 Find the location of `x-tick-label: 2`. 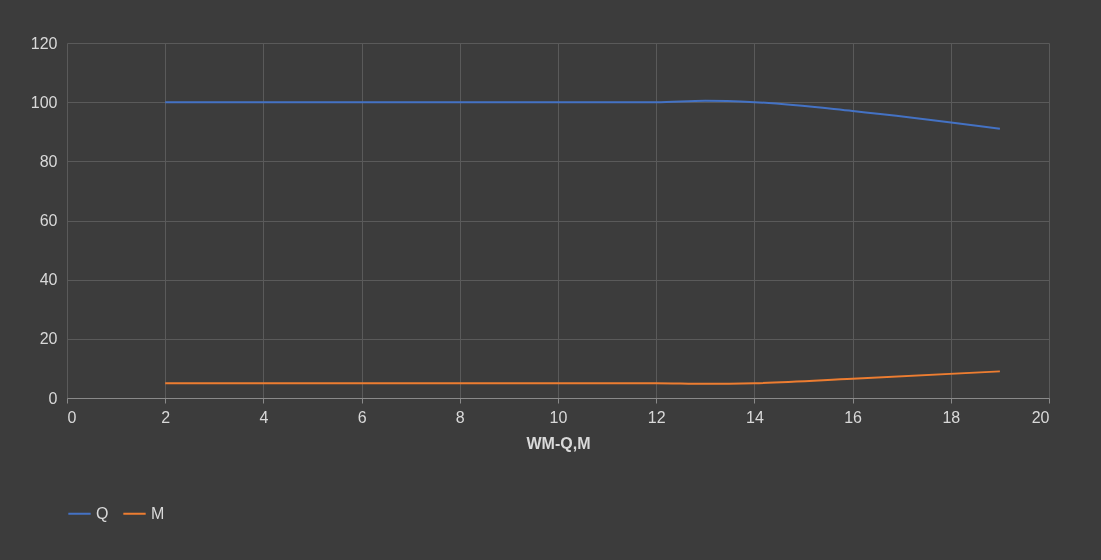

x-tick-label: 2 is located at coordinates (166, 417).